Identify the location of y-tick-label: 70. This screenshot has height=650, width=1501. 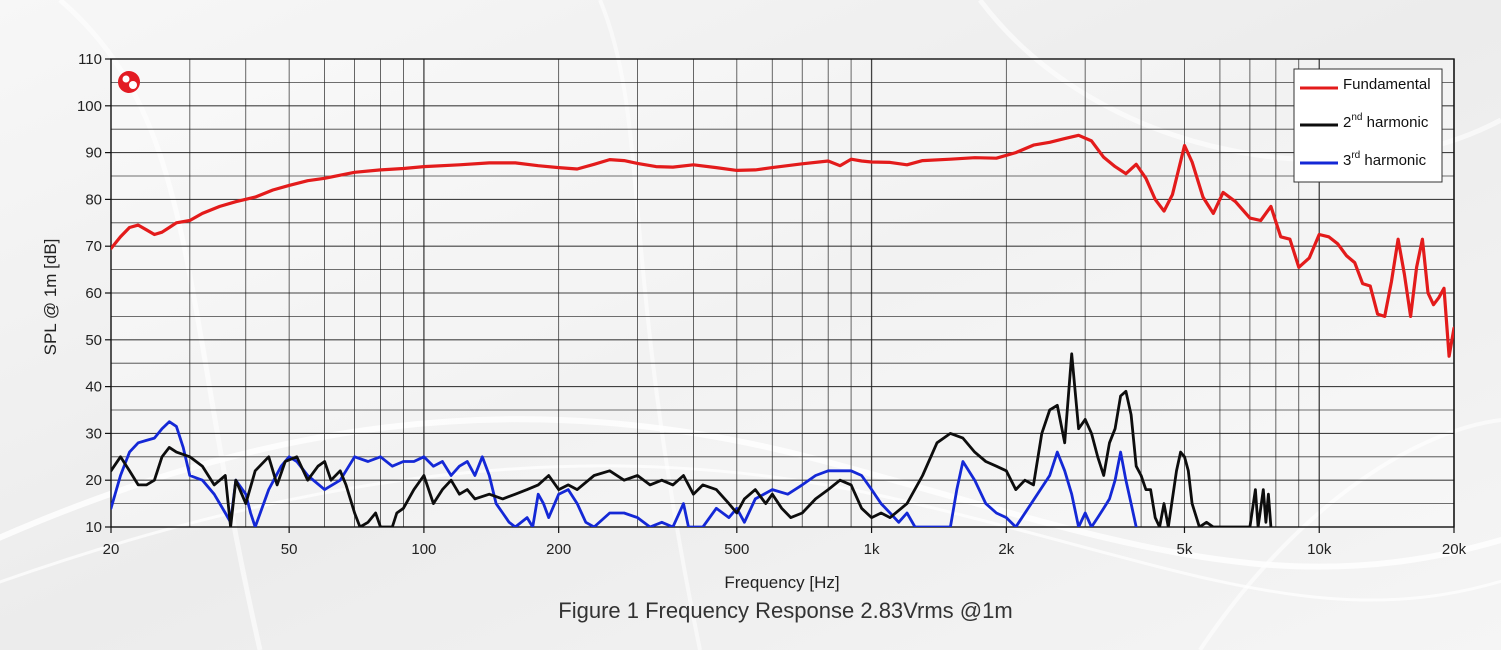
(93, 246).